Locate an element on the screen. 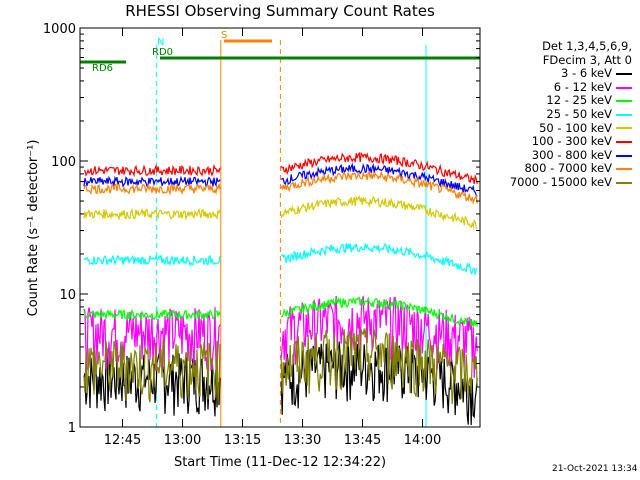 This screenshot has width=640, height=480. legend-label: 50 - 100 keV is located at coordinates (575, 127).